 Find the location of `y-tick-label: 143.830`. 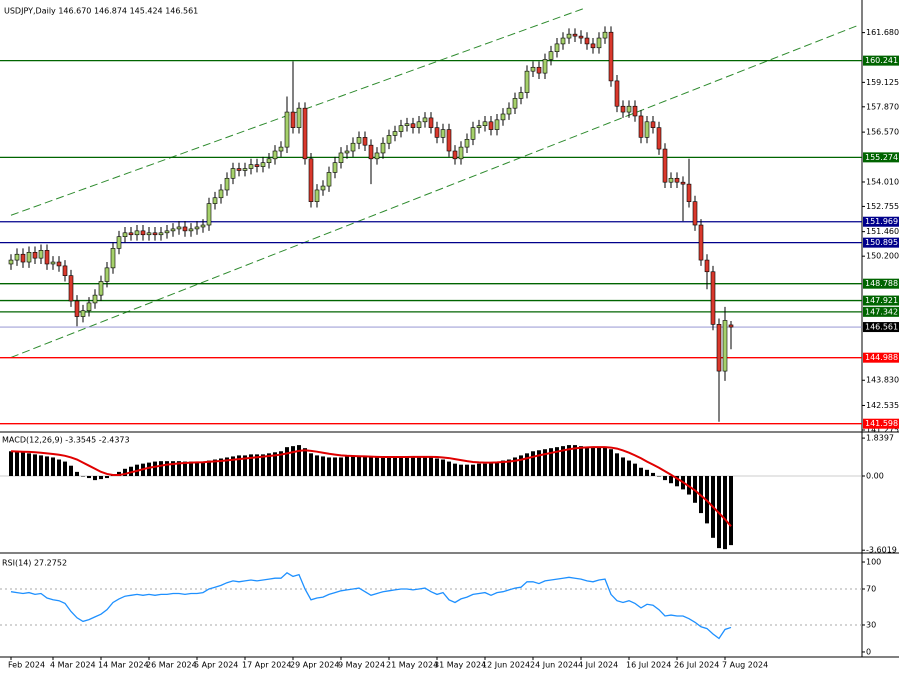

y-tick-label: 143.830 is located at coordinates (882, 380).